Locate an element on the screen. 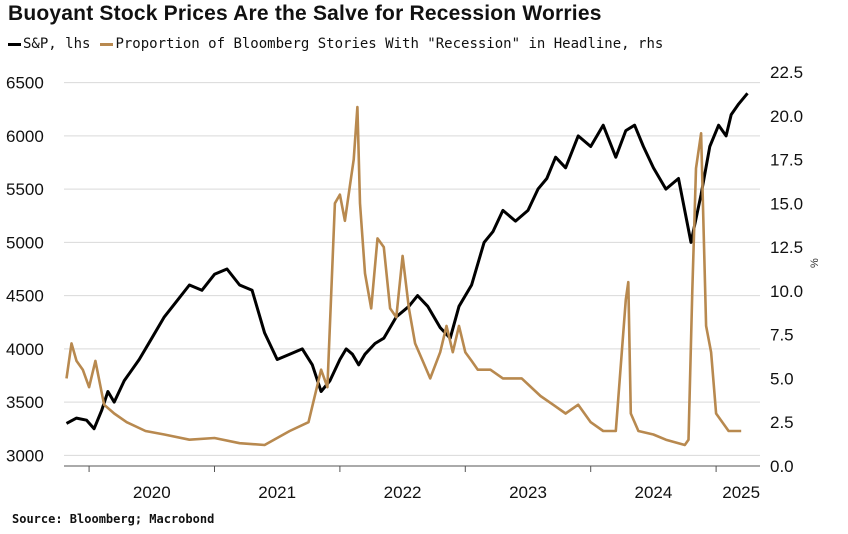  right-axis-ticks: 0.0 2.5 5.0 7.5 10.0 12.5 15.0 17.5 20.0 22.5 is located at coordinates (786, 269).